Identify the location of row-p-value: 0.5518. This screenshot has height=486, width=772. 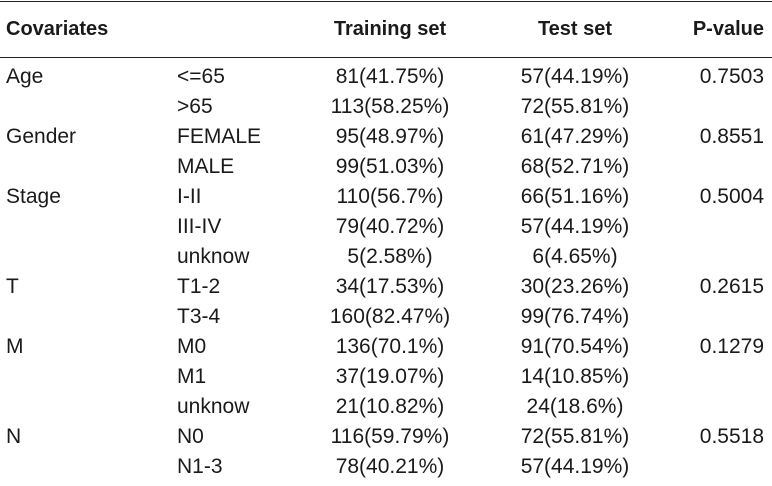
(731, 436).